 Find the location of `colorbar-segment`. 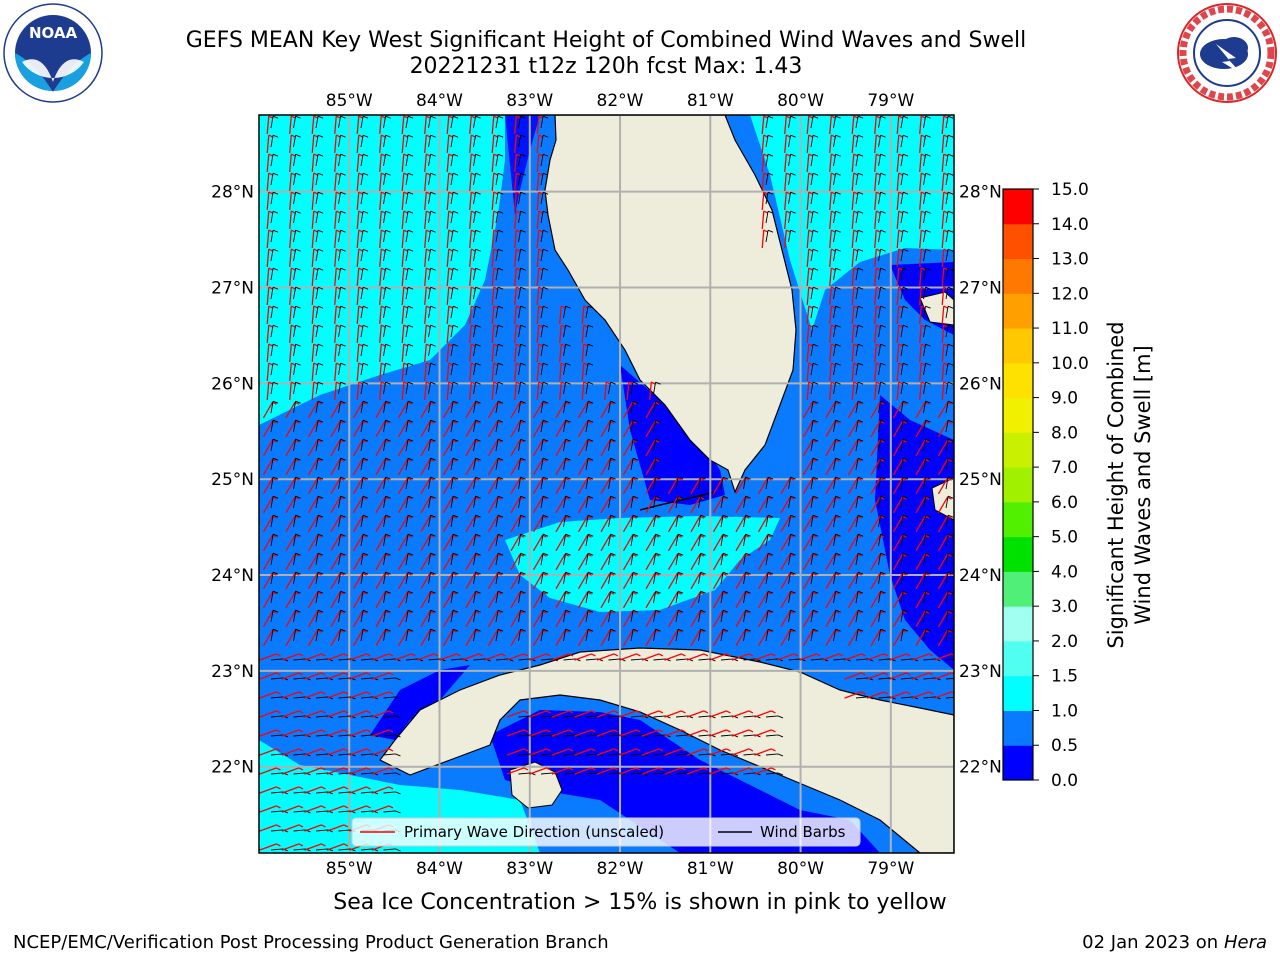

colorbar-segment is located at coordinates (1018, 311).